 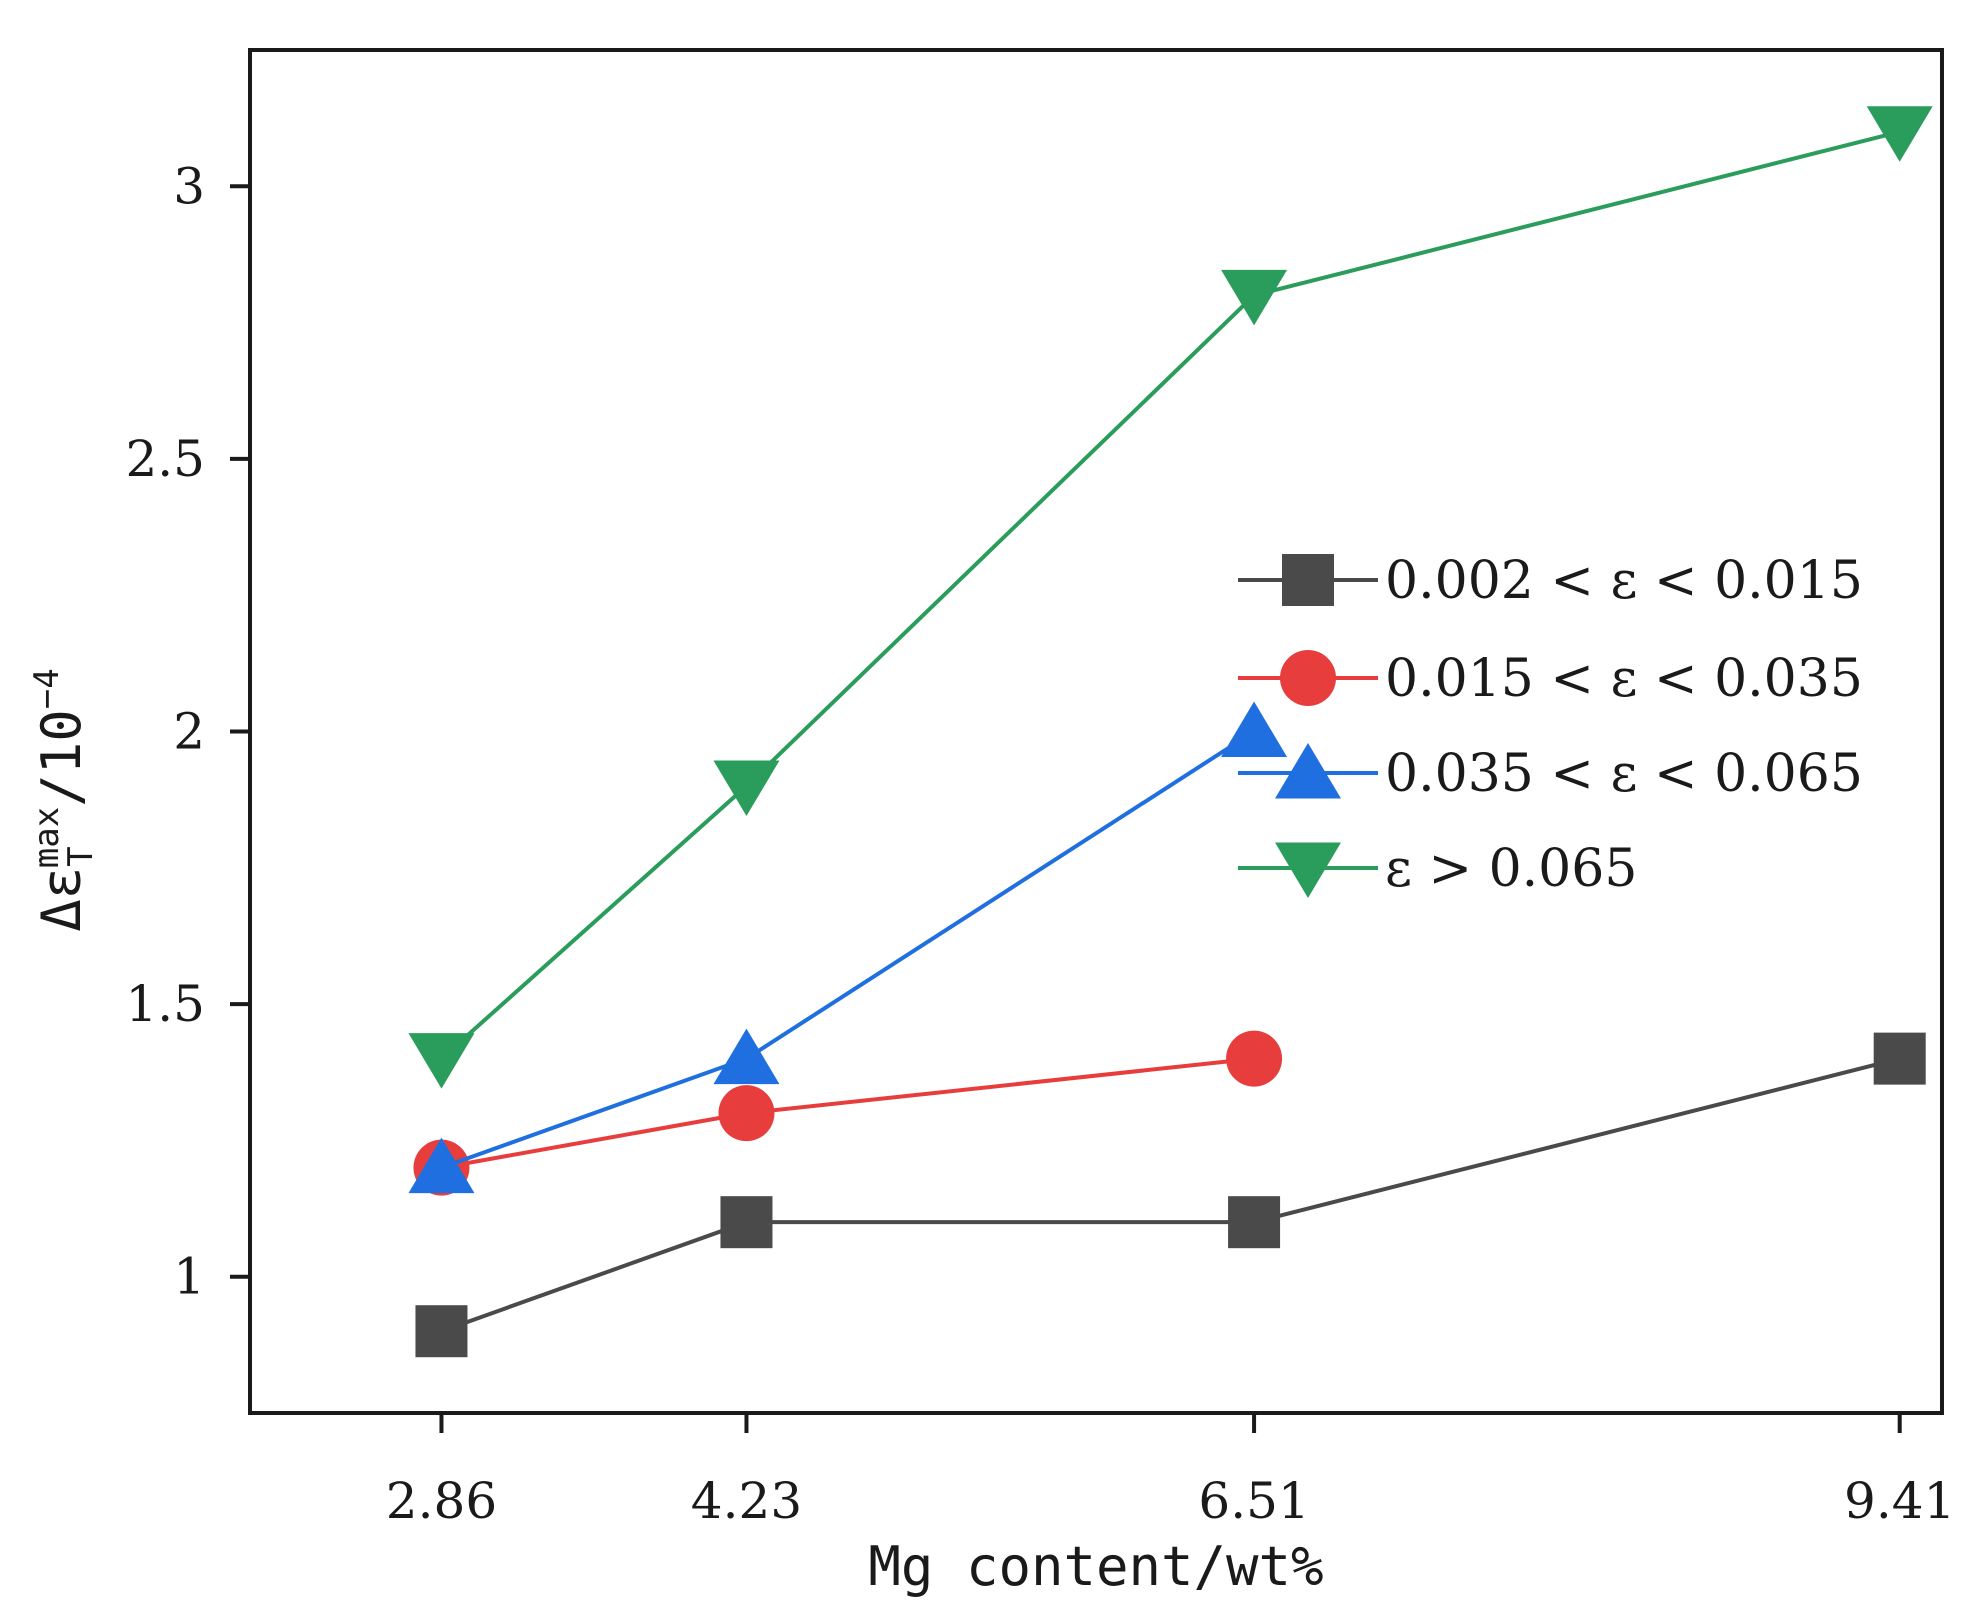 I want to click on legend-label: 0.035 < ε < 0.065, so click(x=1624, y=774).